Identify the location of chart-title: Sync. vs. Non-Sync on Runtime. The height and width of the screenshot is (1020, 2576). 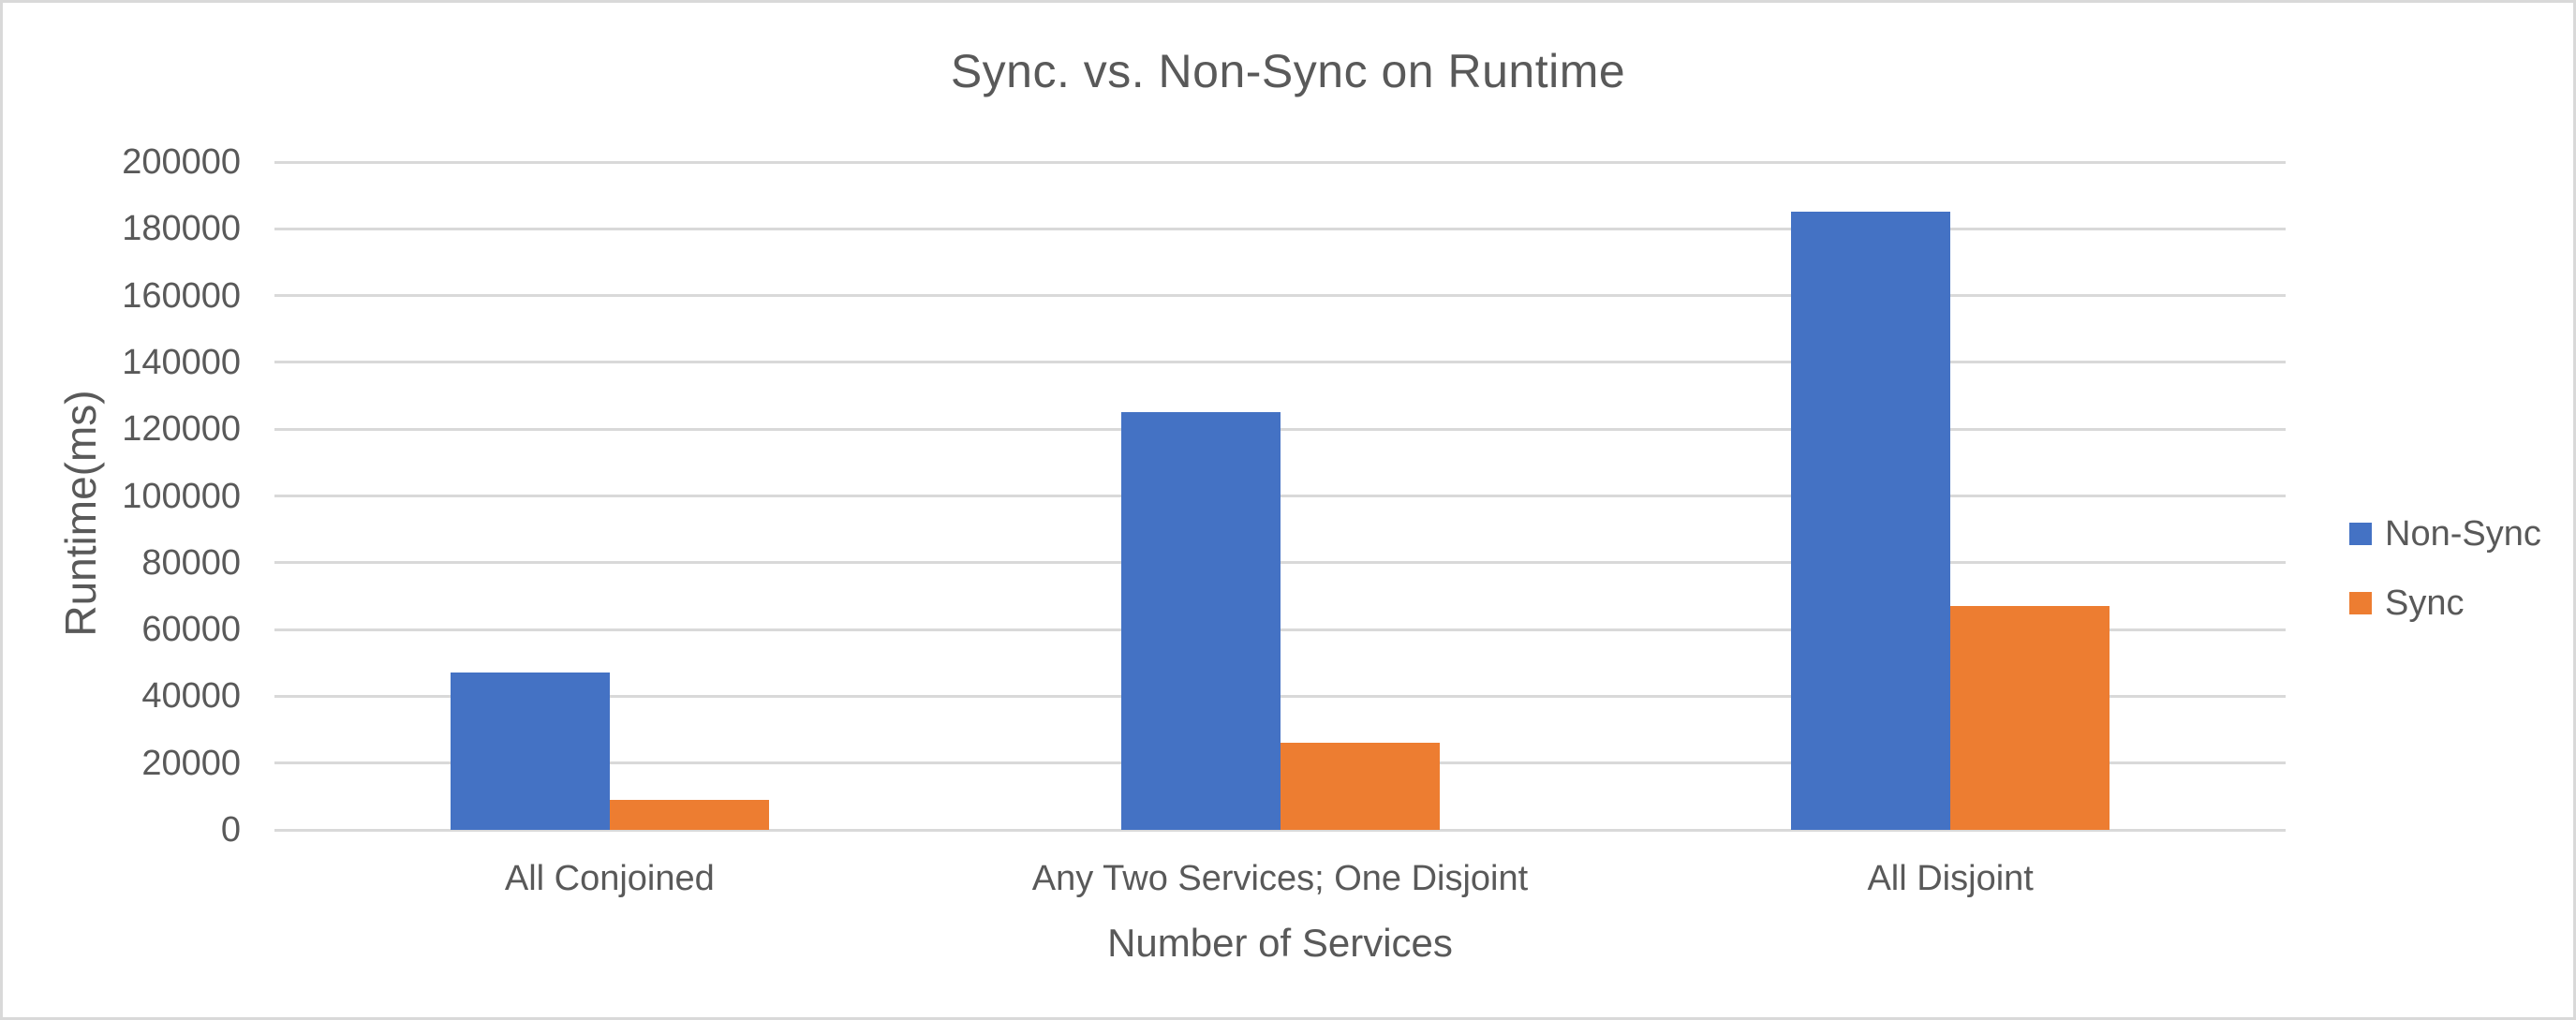
(1288, 71).